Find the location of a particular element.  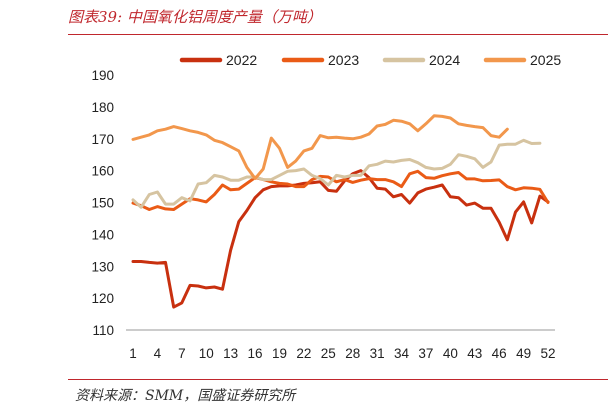

source-note: 资料来源：SMM，国盛证券研究所 is located at coordinates (185, 396).